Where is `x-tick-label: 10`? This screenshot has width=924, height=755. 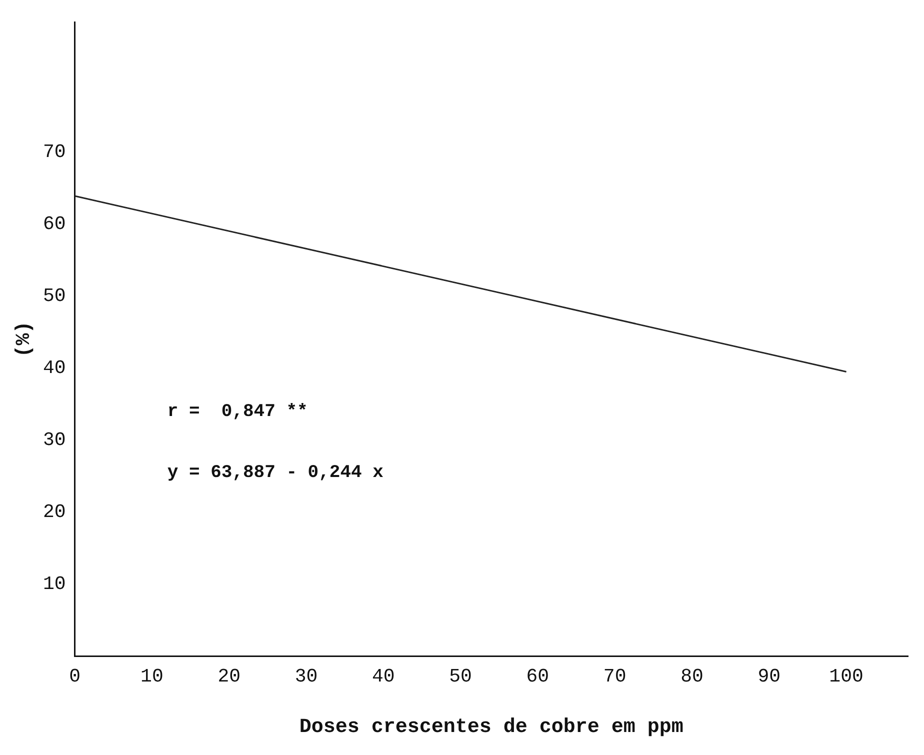
x-tick-label: 10 is located at coordinates (152, 677).